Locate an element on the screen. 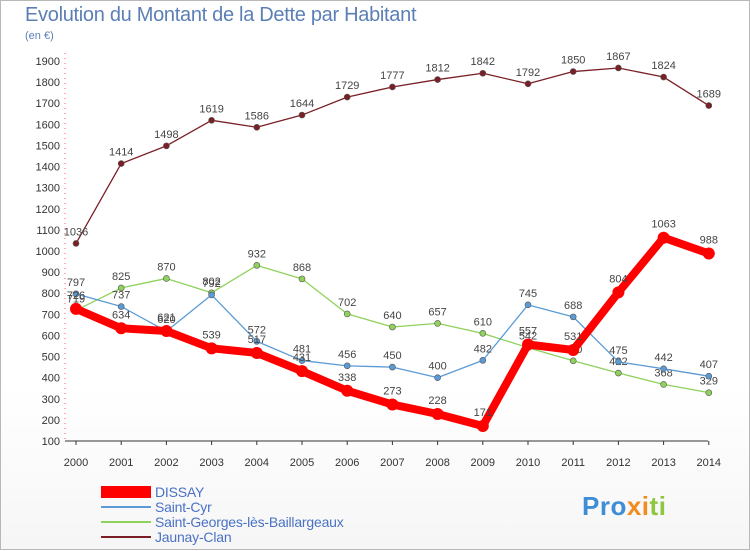  legend-item-jaunay-clan: Jaunay-Clan is located at coordinates (261, 537).